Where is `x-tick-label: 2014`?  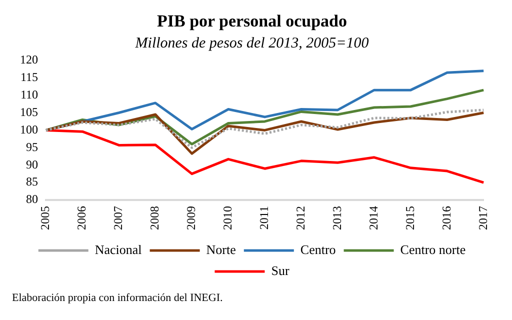
x-tick-label: 2014 is located at coordinates (373, 218).